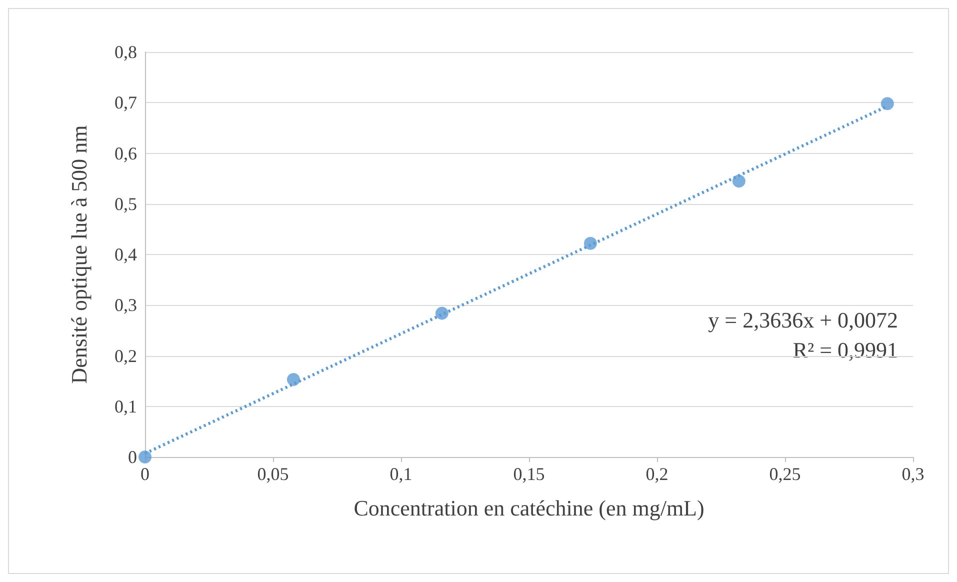 This screenshot has height=582, width=957. What do you see at coordinates (125, 356) in the screenshot?
I see `y-tick-label: 0,2` at bounding box center [125, 356].